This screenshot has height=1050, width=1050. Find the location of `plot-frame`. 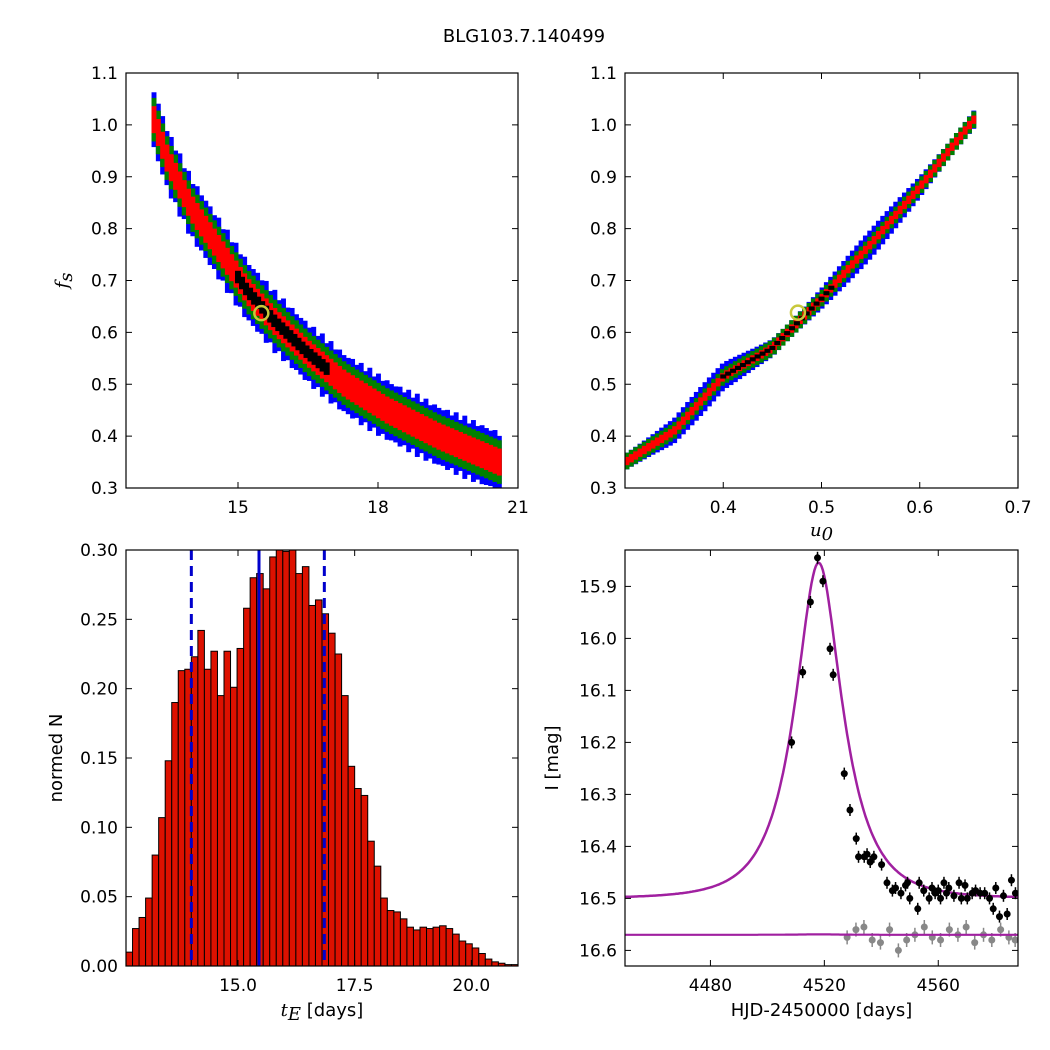

plot-frame is located at coordinates (821, 758).